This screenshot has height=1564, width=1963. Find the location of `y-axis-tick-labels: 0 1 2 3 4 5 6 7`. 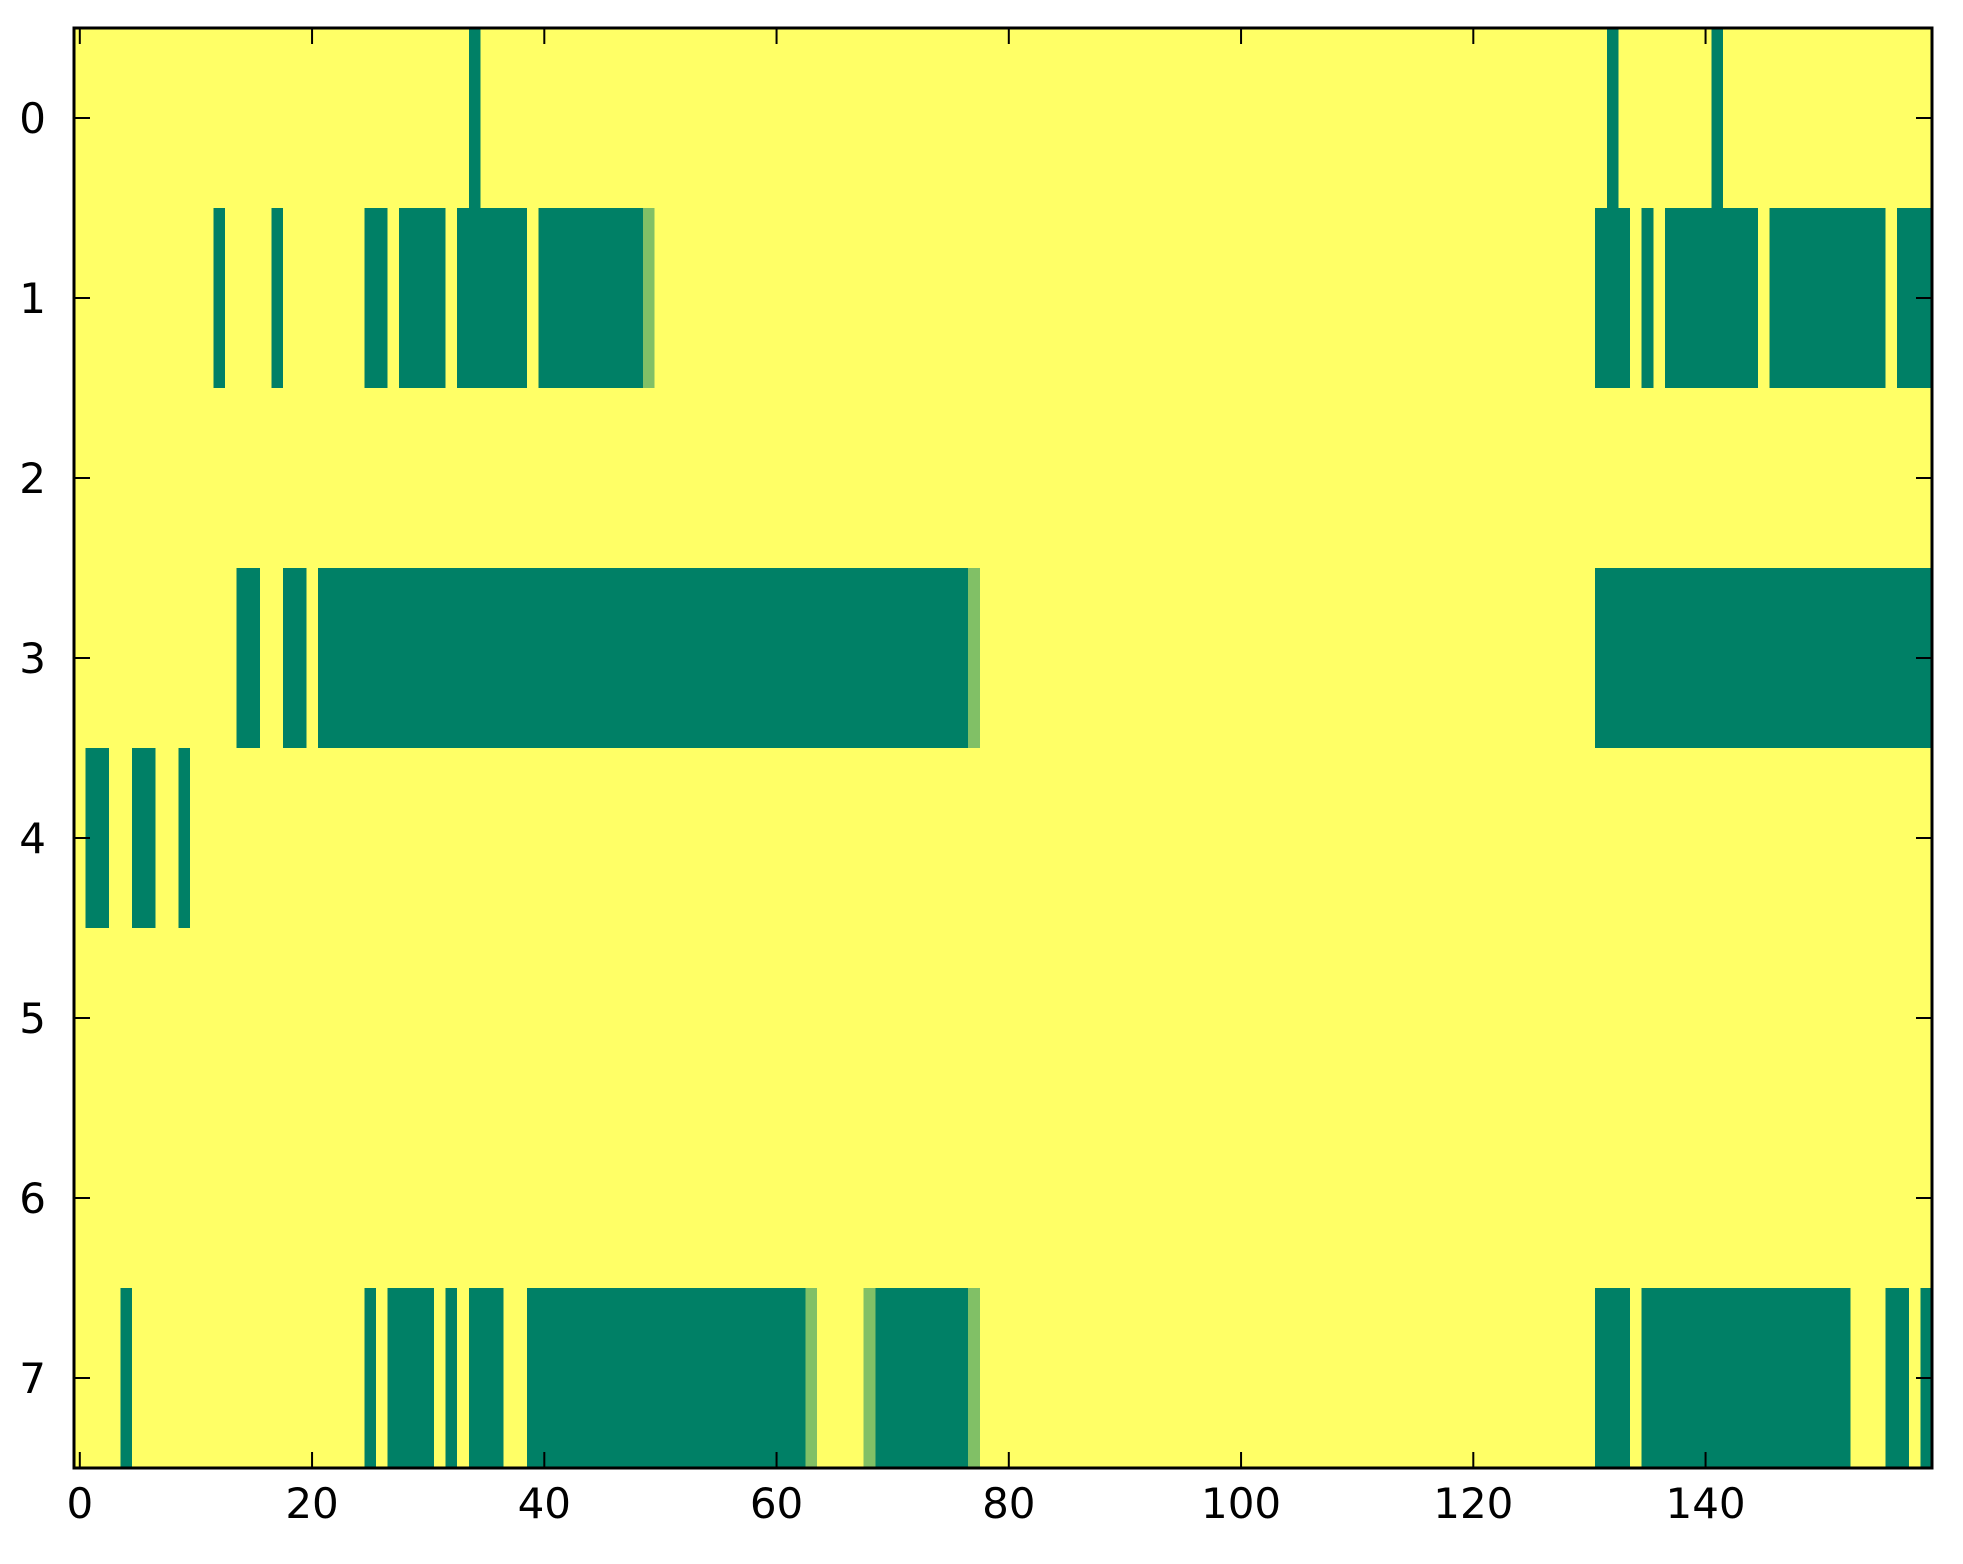

y-axis-tick-labels: 0 1 2 3 4 5 6 7 is located at coordinates (32, 748).